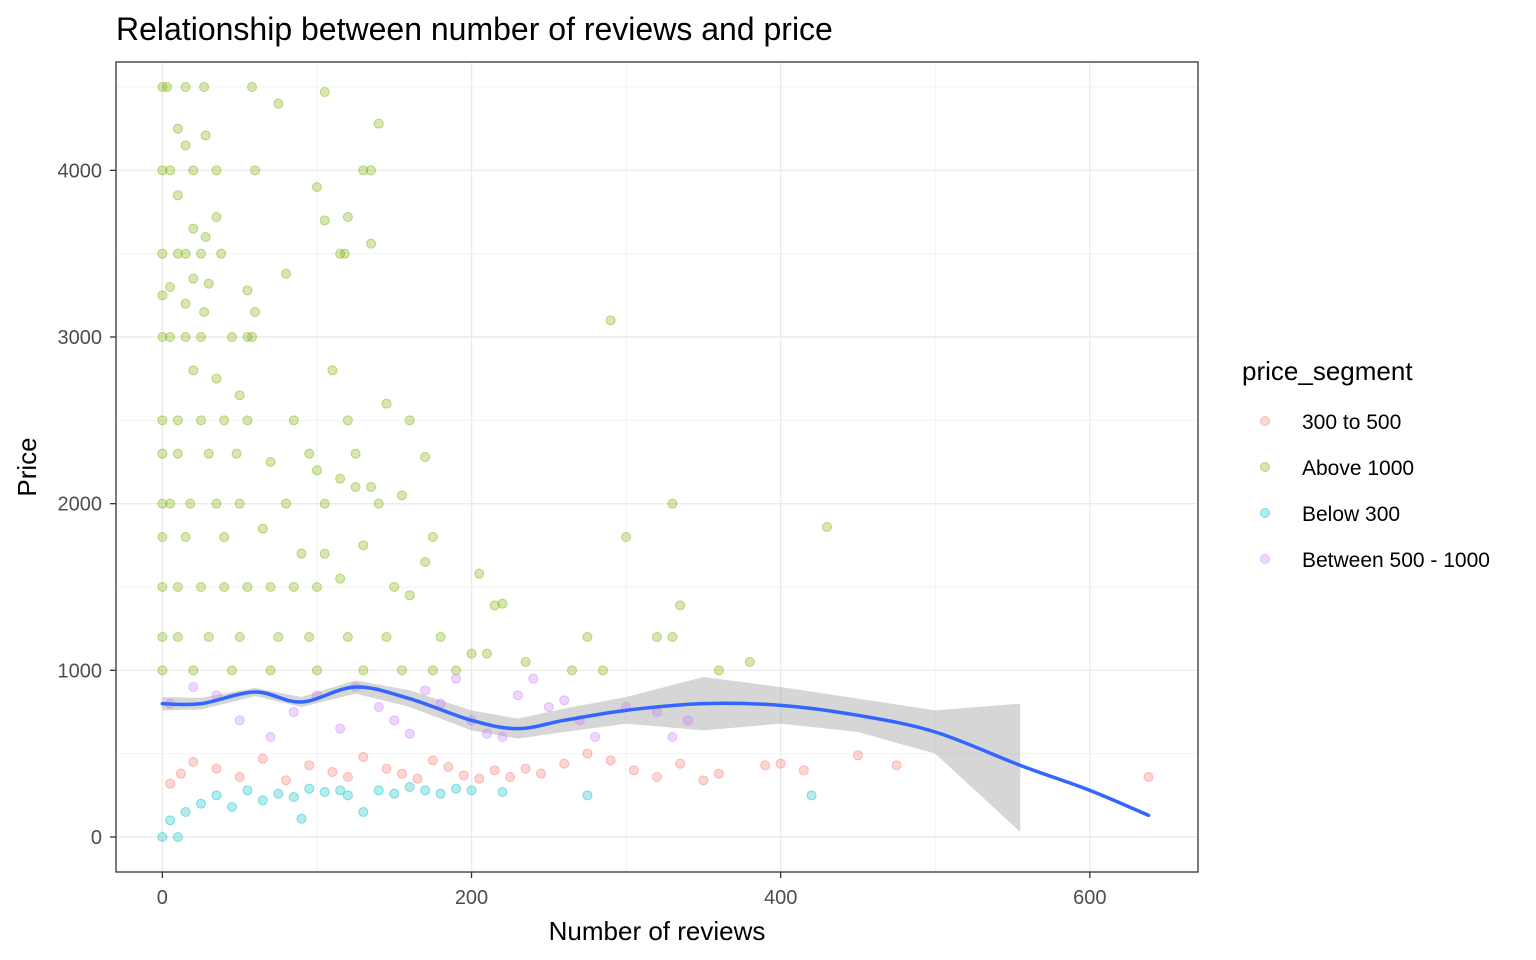 The height and width of the screenshot is (960, 1536). Describe the element at coordinates (1396, 560) in the screenshot. I see `legend-label-between-500-1000: Between 500 - 1000` at that location.